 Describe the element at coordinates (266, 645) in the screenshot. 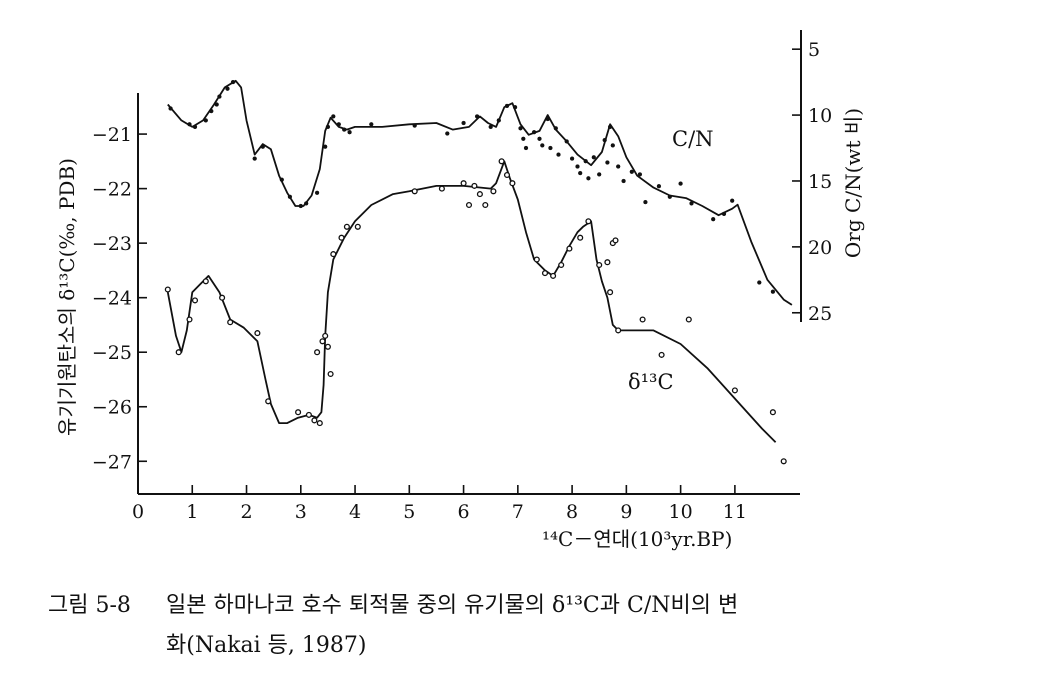

I see `caption-line-2: 화(Nakai 등, 1987)` at that location.